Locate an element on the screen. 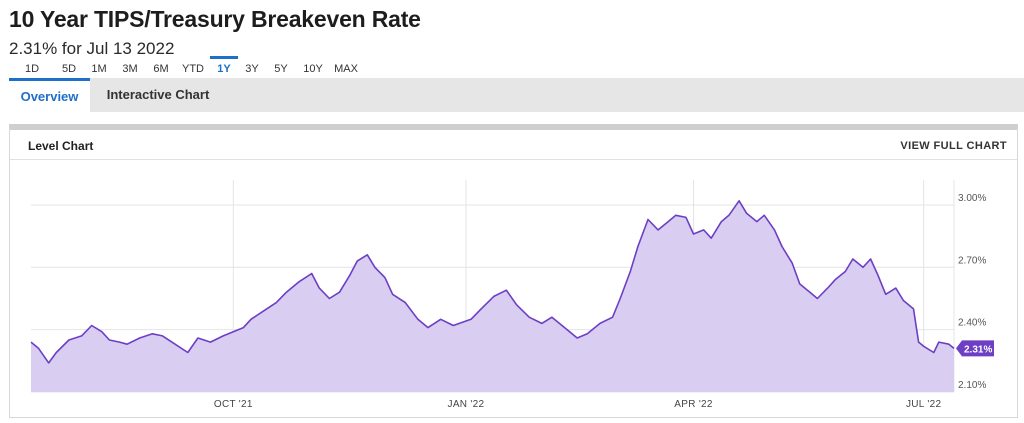  range-1m: 1M is located at coordinates (99, 69).